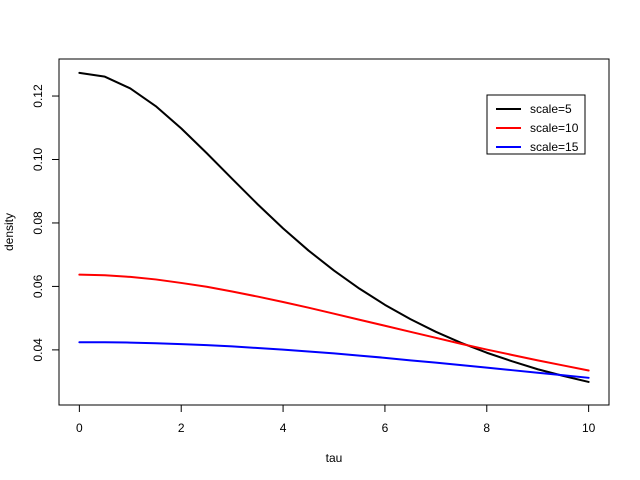  What do you see at coordinates (283, 428) in the screenshot?
I see `x-tick-label: 4` at bounding box center [283, 428].